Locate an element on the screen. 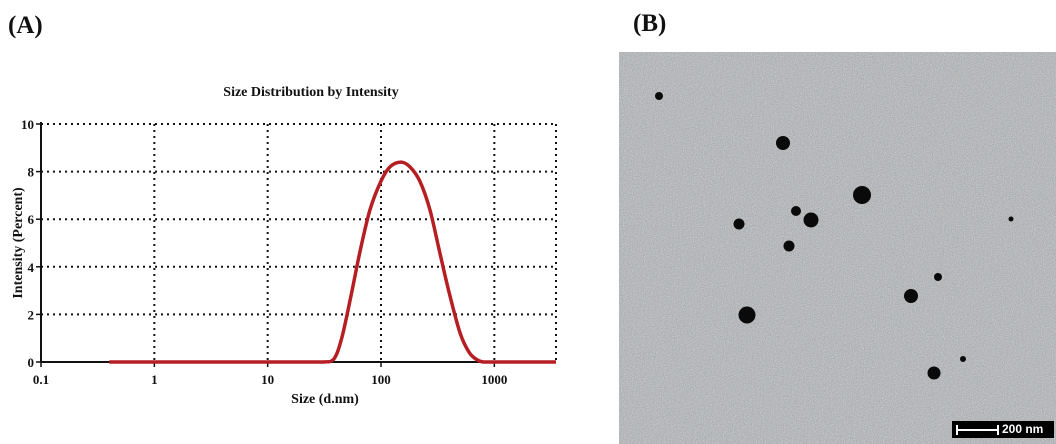 The image size is (1056, 444). x-tick-label: 0.1 is located at coordinates (41, 379).